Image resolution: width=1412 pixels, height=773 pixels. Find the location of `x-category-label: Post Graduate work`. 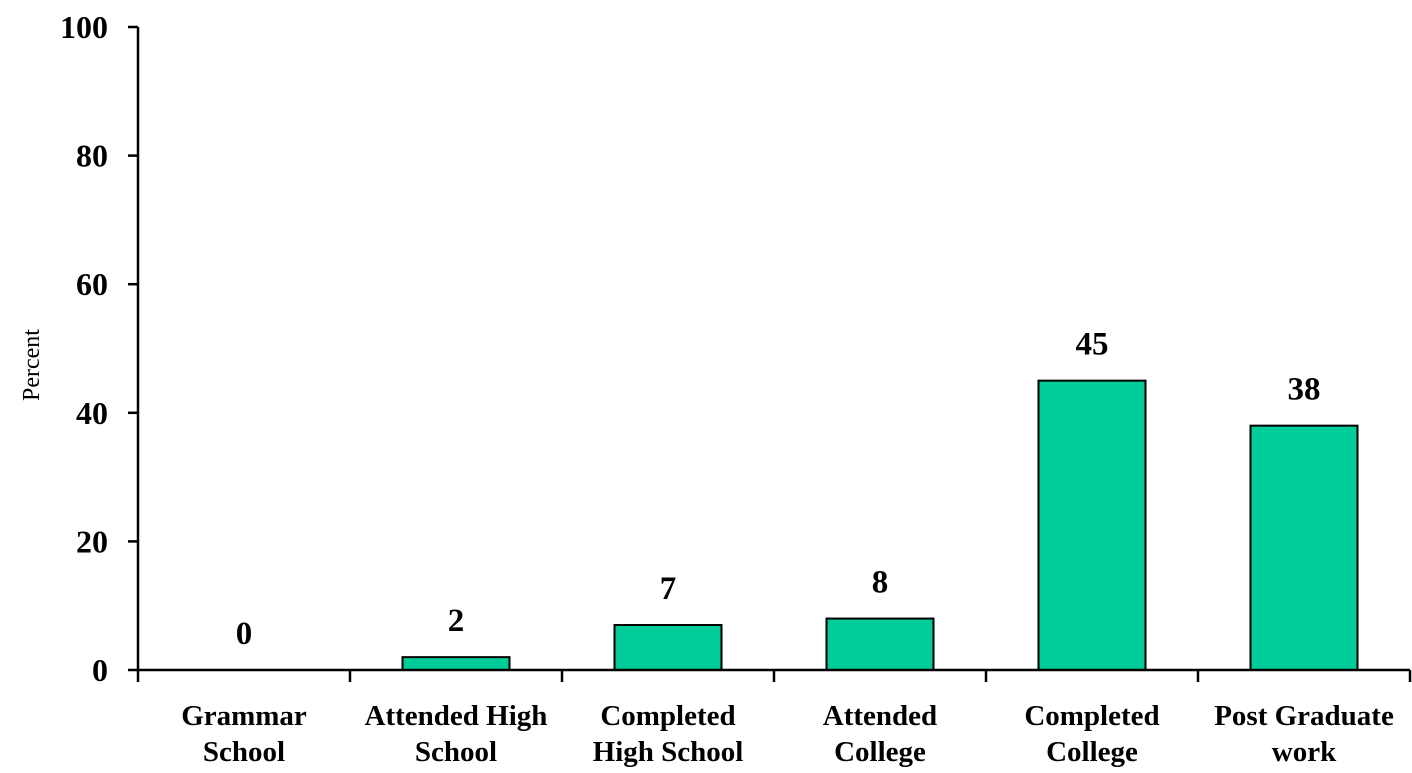

x-category-label: Post Graduate work is located at coordinates (1304, 734).